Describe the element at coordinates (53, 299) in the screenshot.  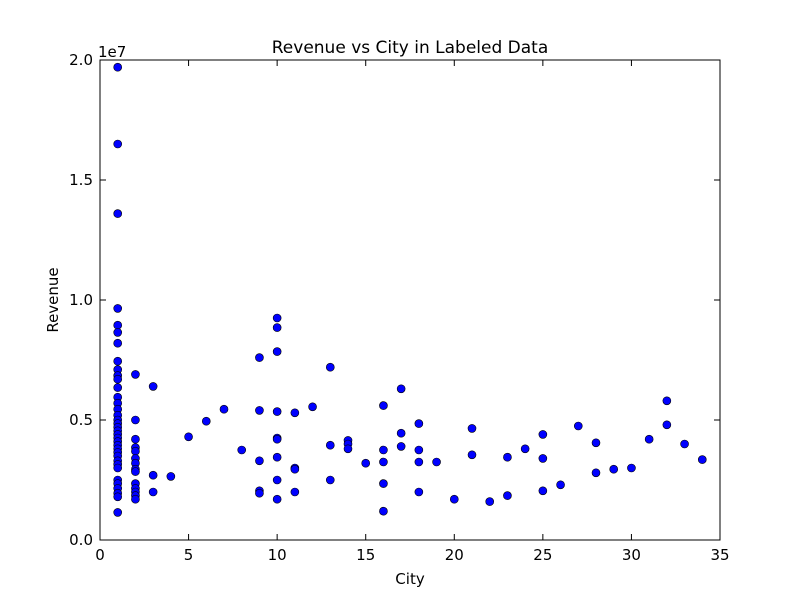
I see `y-axis-label: Revenue` at that location.